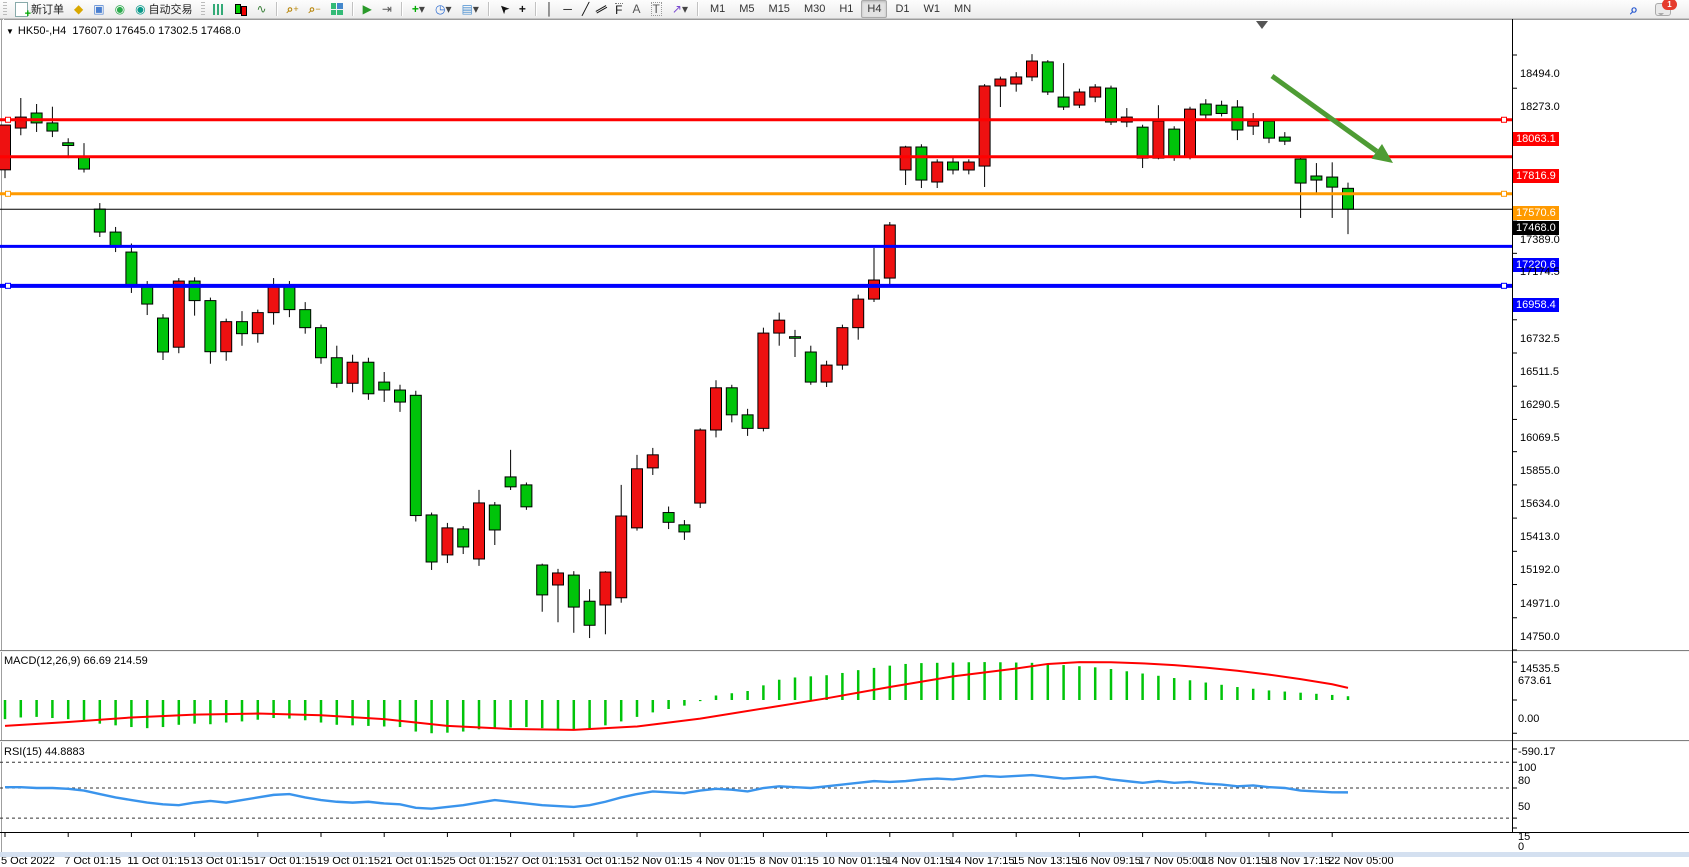 Image resolution: width=1689 pixels, height=867 pixels. What do you see at coordinates (902, 9) in the screenshot?
I see `timeframe-d1-button: D1` at bounding box center [902, 9].